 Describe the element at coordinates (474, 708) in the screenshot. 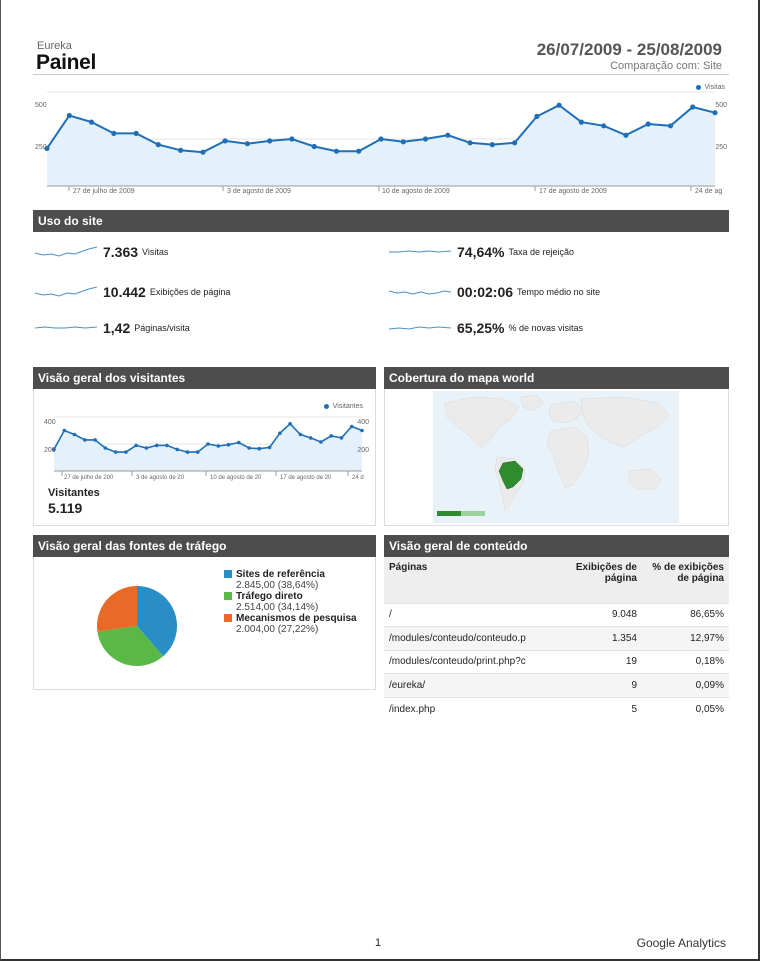

I see `cell-page: /index.php` at that location.